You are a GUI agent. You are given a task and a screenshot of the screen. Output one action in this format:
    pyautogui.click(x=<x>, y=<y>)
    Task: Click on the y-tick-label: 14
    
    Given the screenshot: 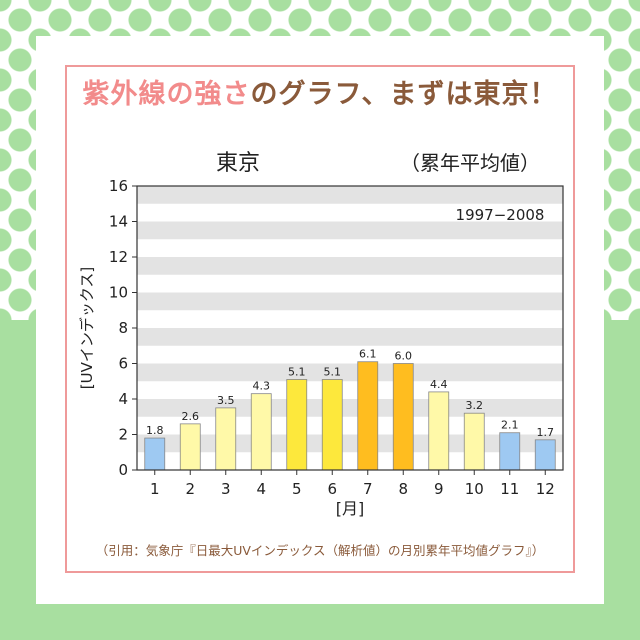 What is the action you would take?
    pyautogui.click(x=118, y=222)
    